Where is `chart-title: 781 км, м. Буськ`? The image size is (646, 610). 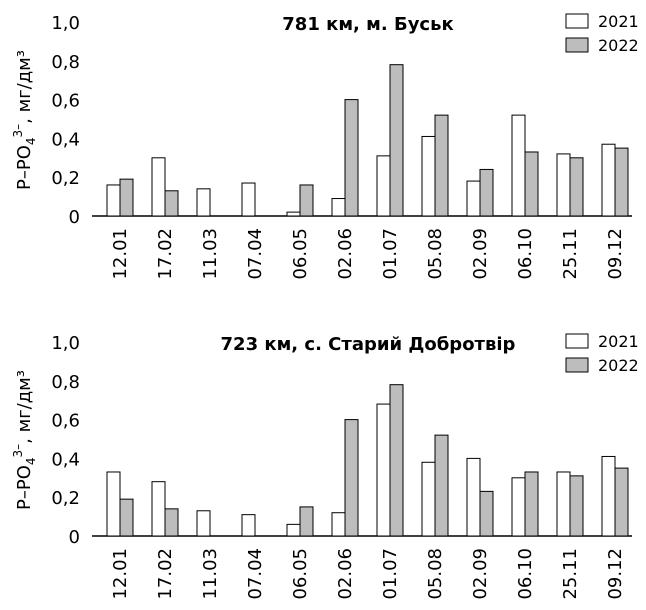
chart-title: 781 км, м. Буськ is located at coordinates (367, 24).